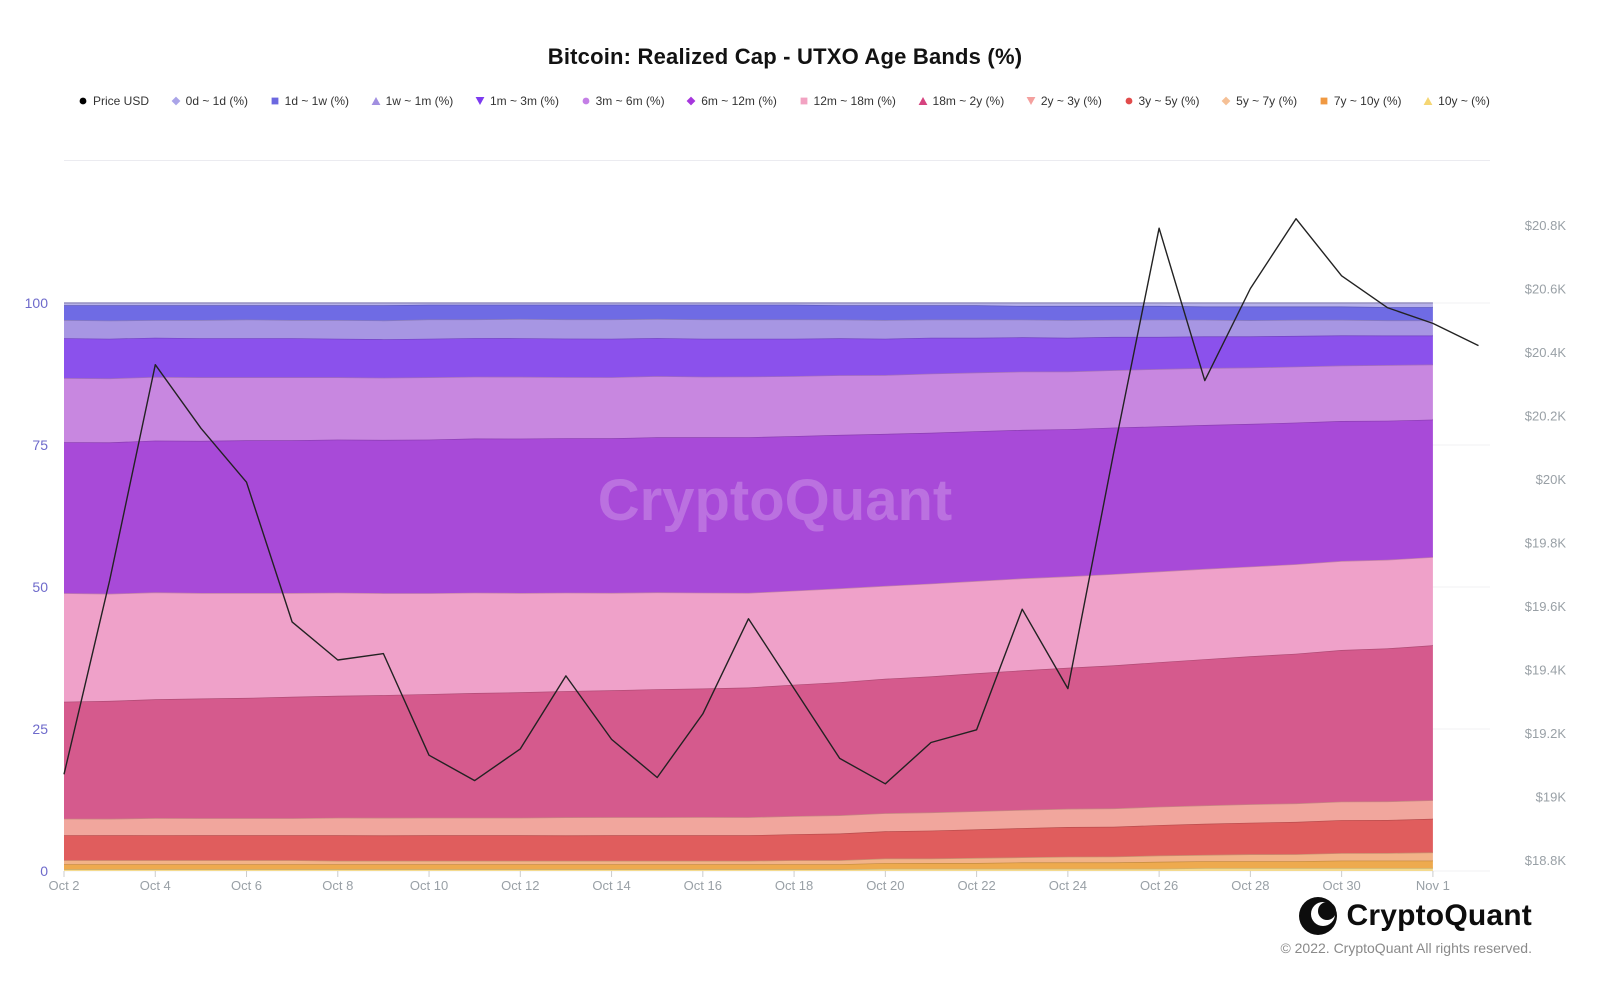 This screenshot has width=1600, height=1008. What do you see at coordinates (1546, 289) in the screenshot?
I see `y-right-tick-label: $20.6K` at bounding box center [1546, 289].